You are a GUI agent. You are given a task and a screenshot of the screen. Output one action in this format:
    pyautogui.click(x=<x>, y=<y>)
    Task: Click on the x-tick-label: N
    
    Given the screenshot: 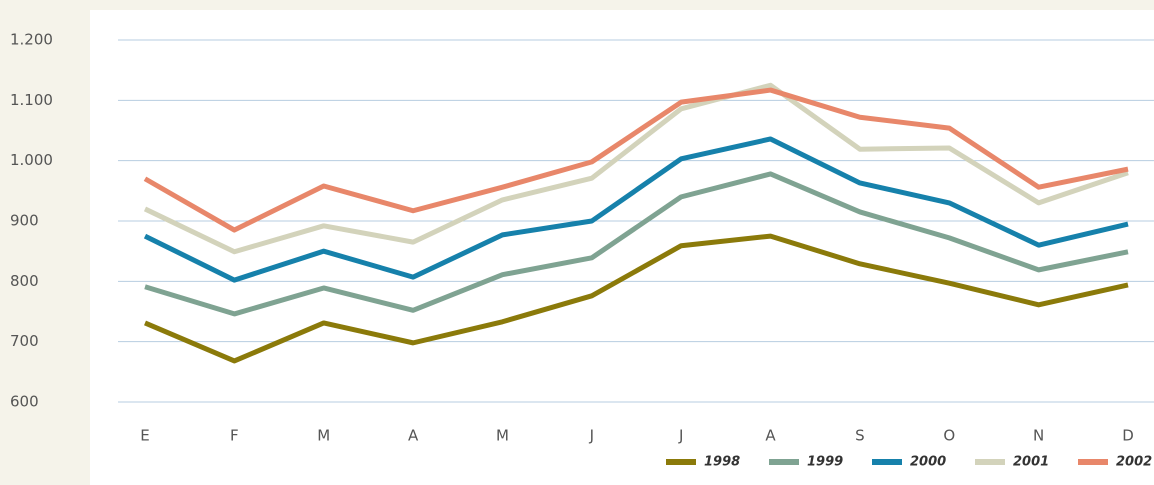 What is the action you would take?
    pyautogui.click(x=1038, y=436)
    